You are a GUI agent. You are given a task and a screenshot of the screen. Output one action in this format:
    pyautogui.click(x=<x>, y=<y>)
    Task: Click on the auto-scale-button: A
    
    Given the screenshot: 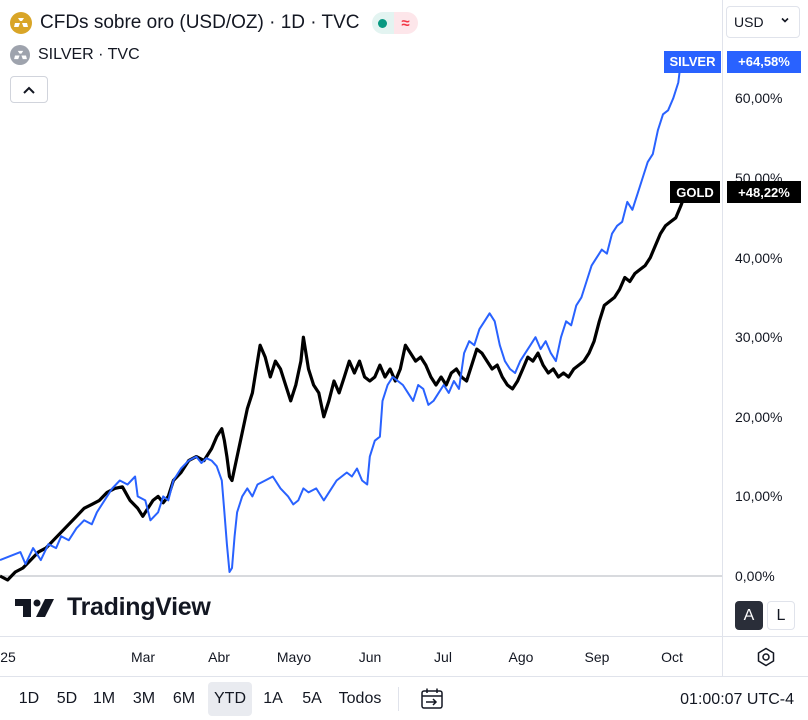 What is the action you would take?
    pyautogui.click(x=749, y=615)
    